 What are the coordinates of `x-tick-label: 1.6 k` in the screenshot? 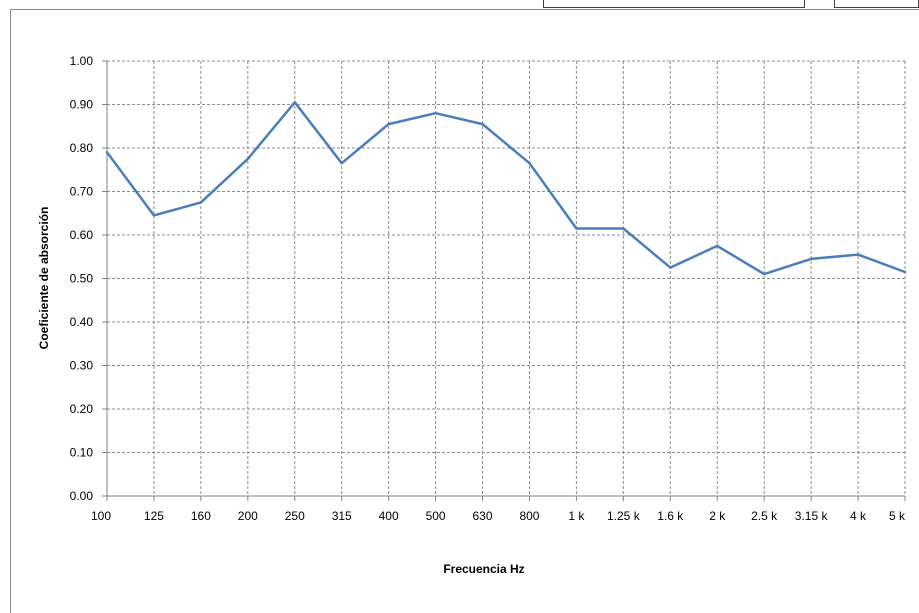 It's located at (670, 516).